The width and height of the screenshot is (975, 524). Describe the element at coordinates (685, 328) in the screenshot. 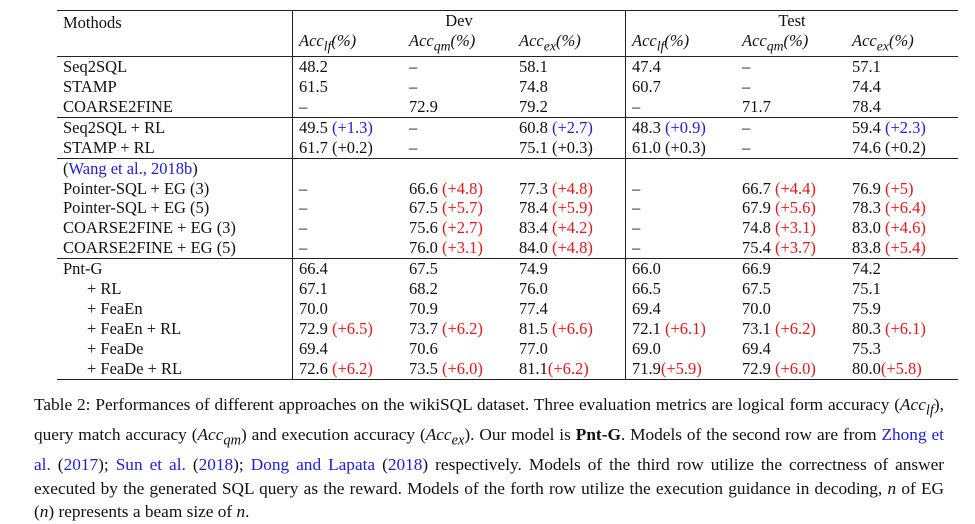

I see `delta-value: (+6.1)` at that location.